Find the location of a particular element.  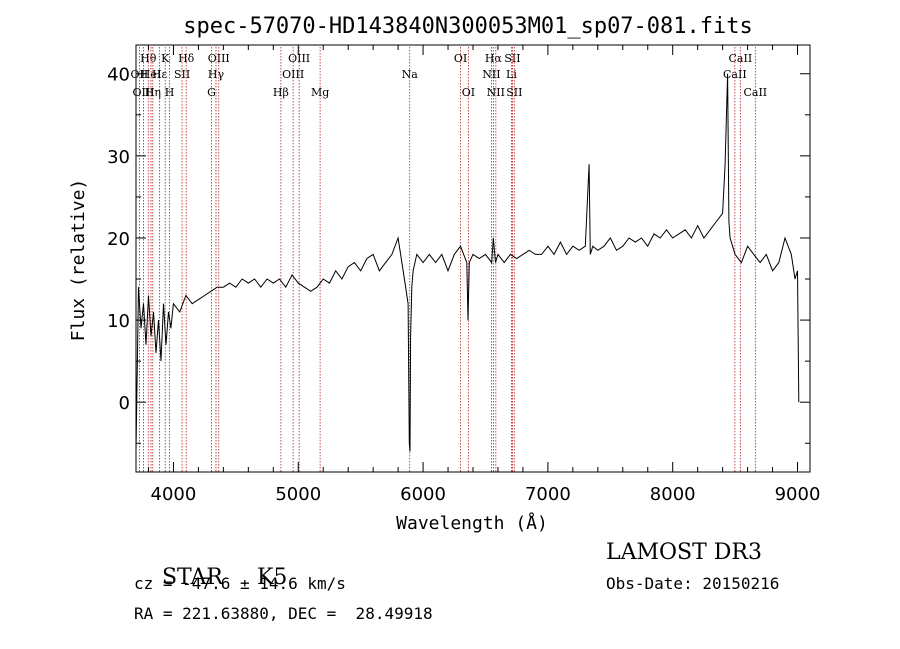

marker-label-13: Hβ is located at coordinates (281, 92).